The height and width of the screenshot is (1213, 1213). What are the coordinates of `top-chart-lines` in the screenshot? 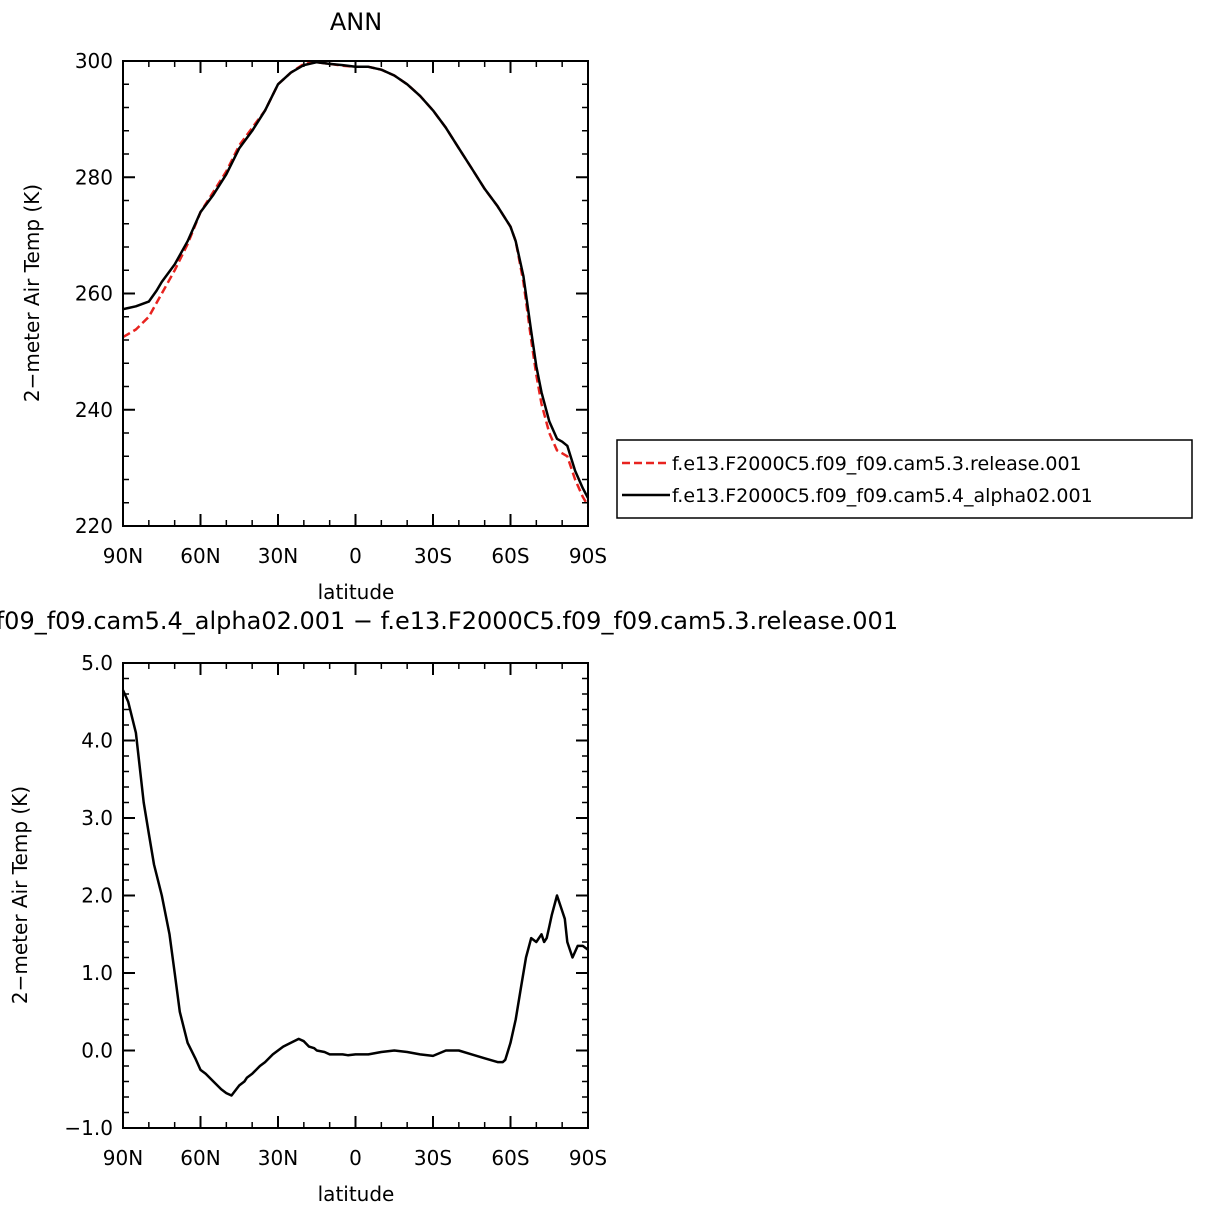 It's located at (356, 283).